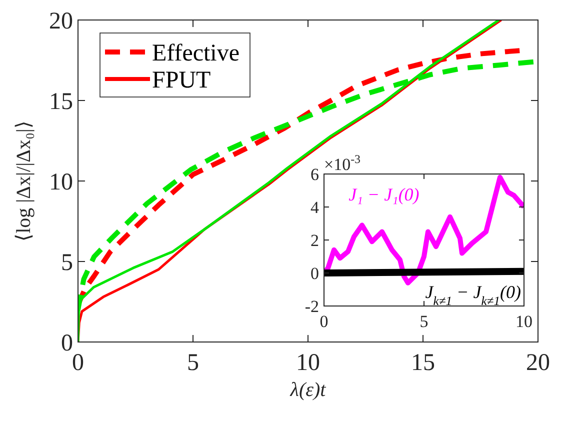 The width and height of the screenshot is (570, 422). What do you see at coordinates (423, 363) in the screenshot?
I see `x-tick-label: 15` at bounding box center [423, 363].